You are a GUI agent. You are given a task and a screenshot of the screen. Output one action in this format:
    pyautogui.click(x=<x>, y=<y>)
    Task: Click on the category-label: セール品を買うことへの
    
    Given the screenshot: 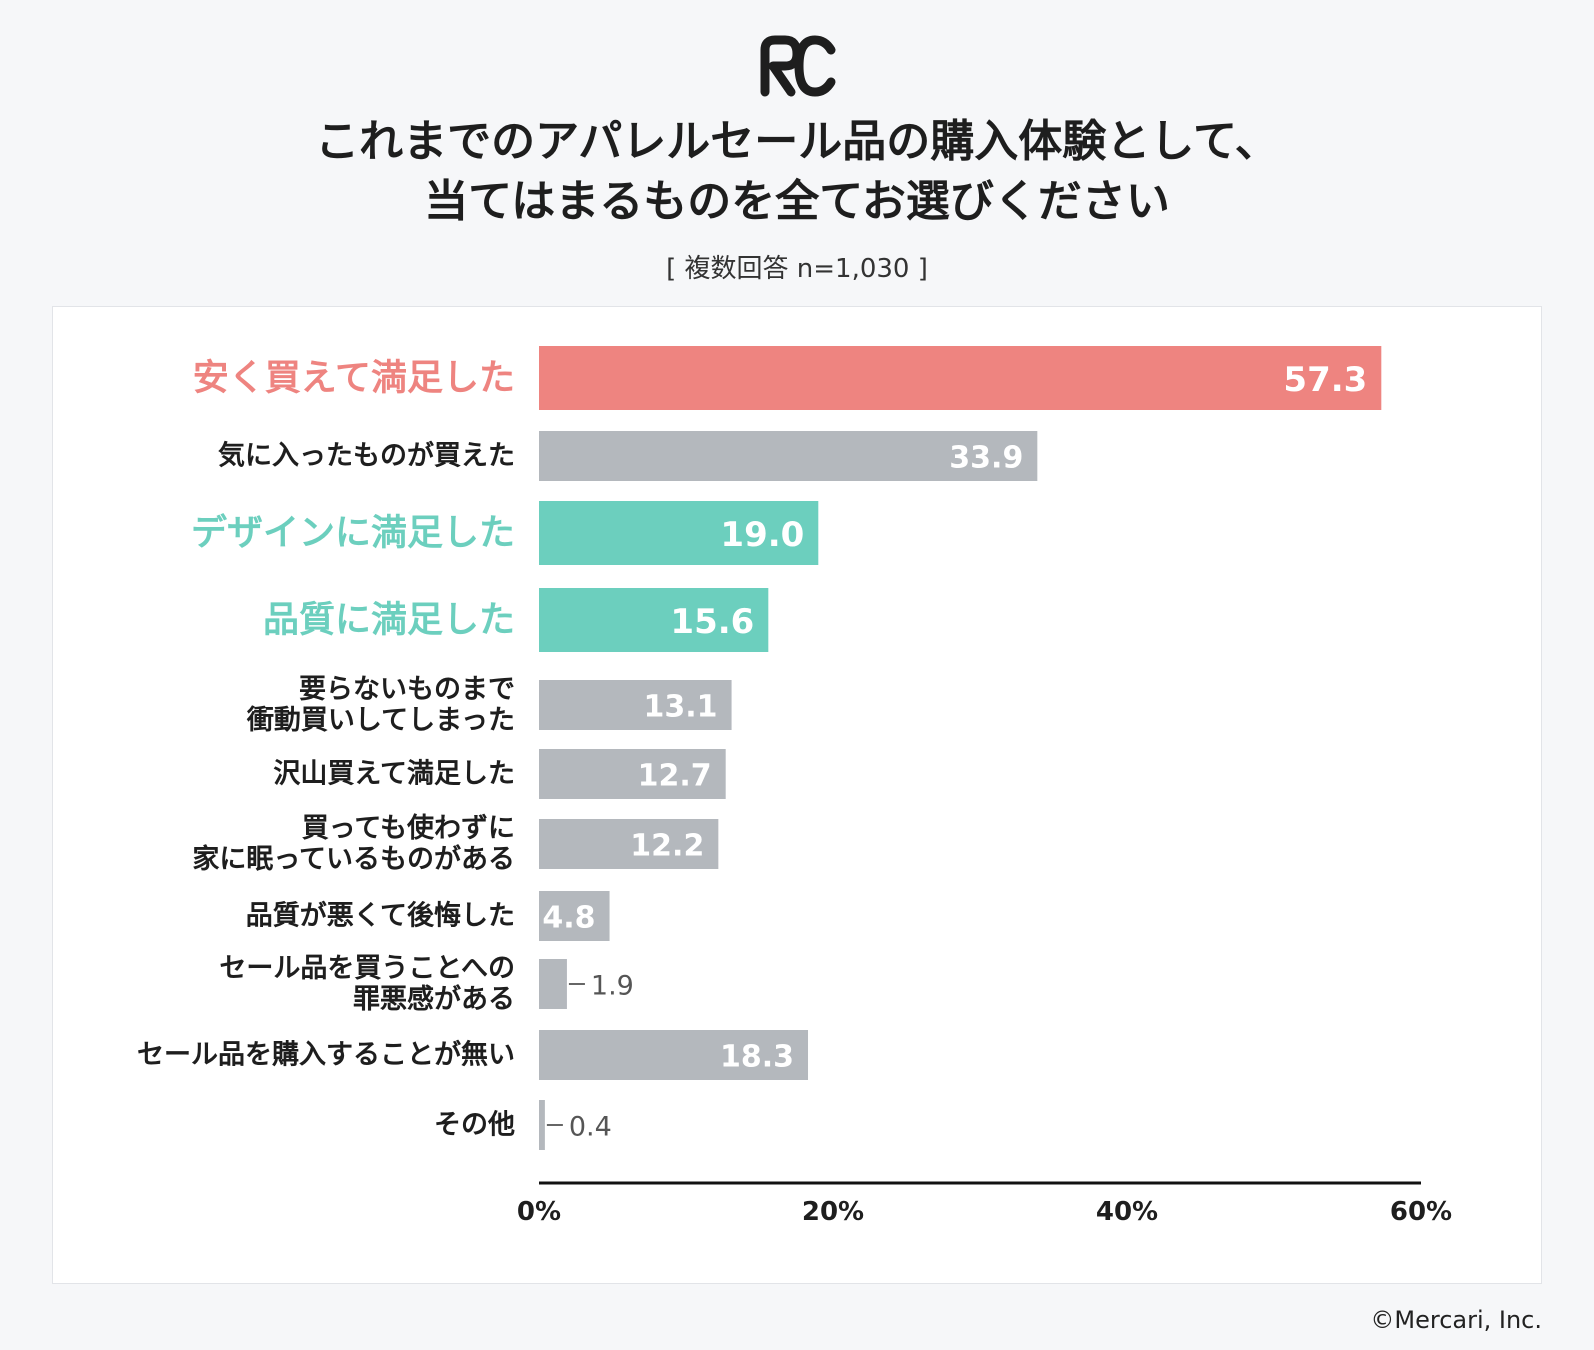 What is the action you would take?
    pyautogui.click(x=367, y=968)
    